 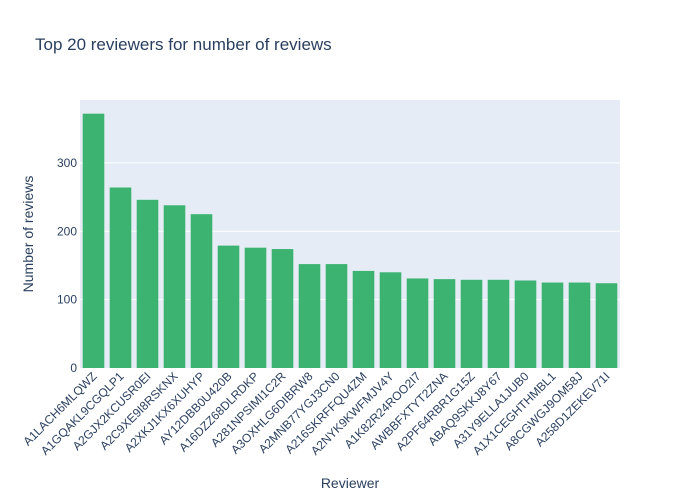 I want to click on chart-title: Top 20 reviewers for number of reviews, so click(x=183, y=44).